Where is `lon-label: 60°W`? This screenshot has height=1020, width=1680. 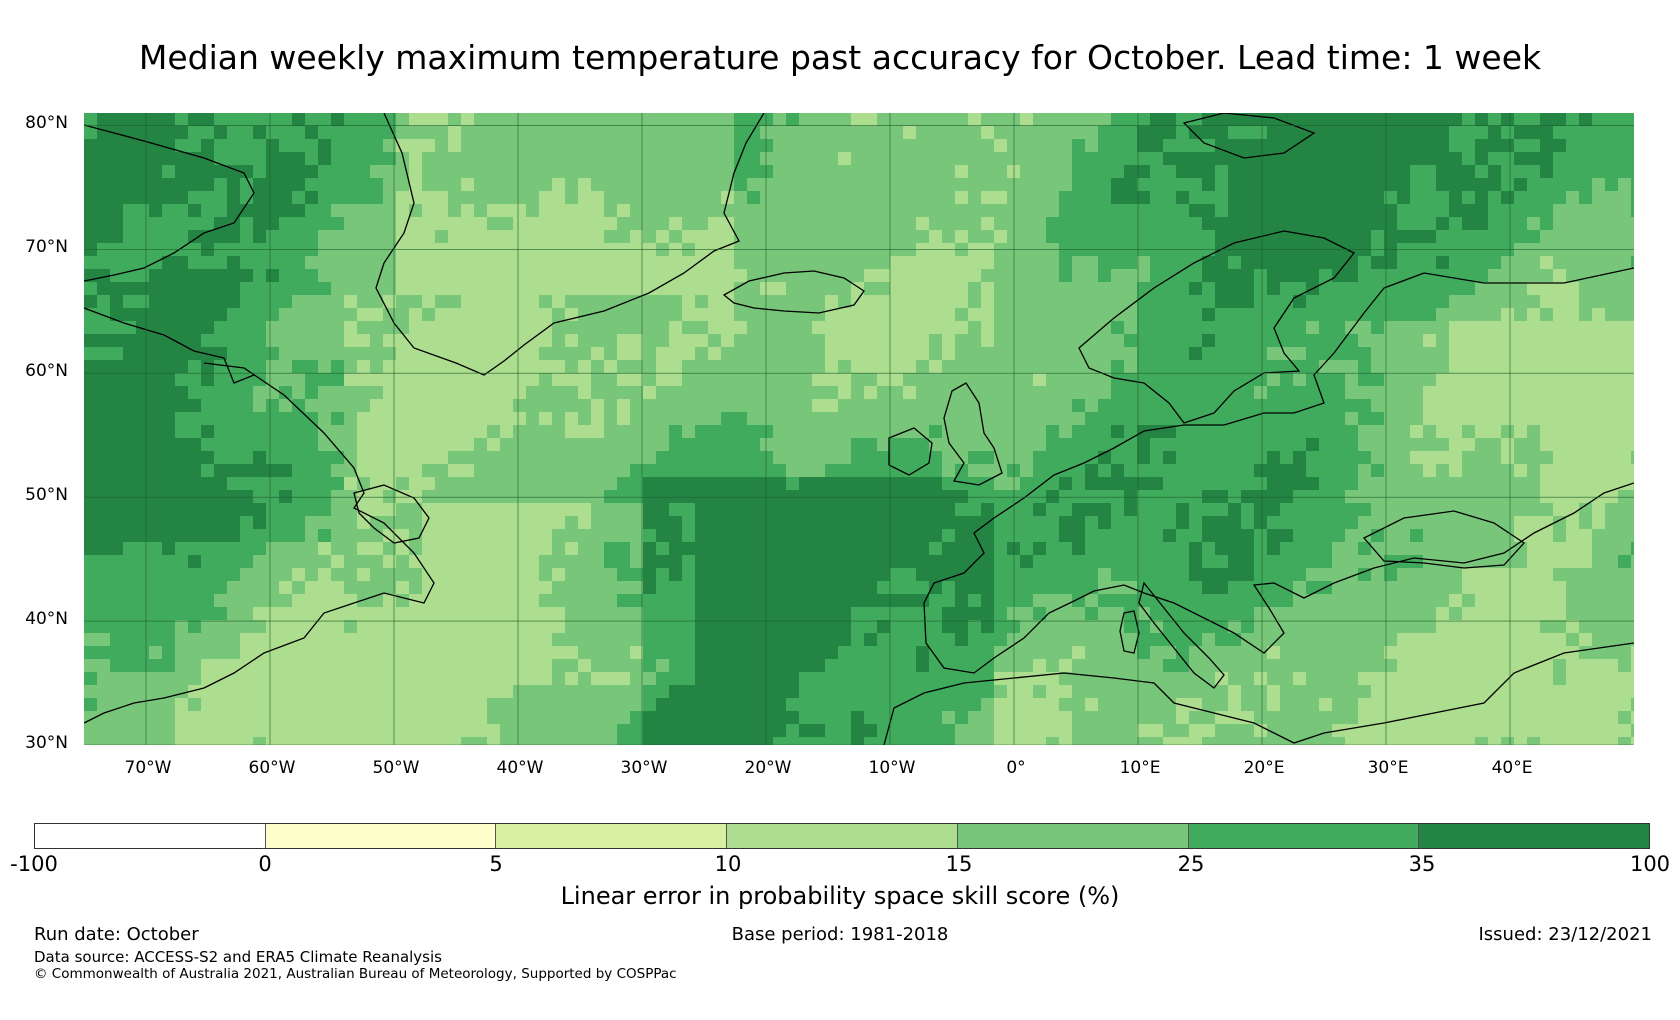
lon-label: 60°W is located at coordinates (272, 768).